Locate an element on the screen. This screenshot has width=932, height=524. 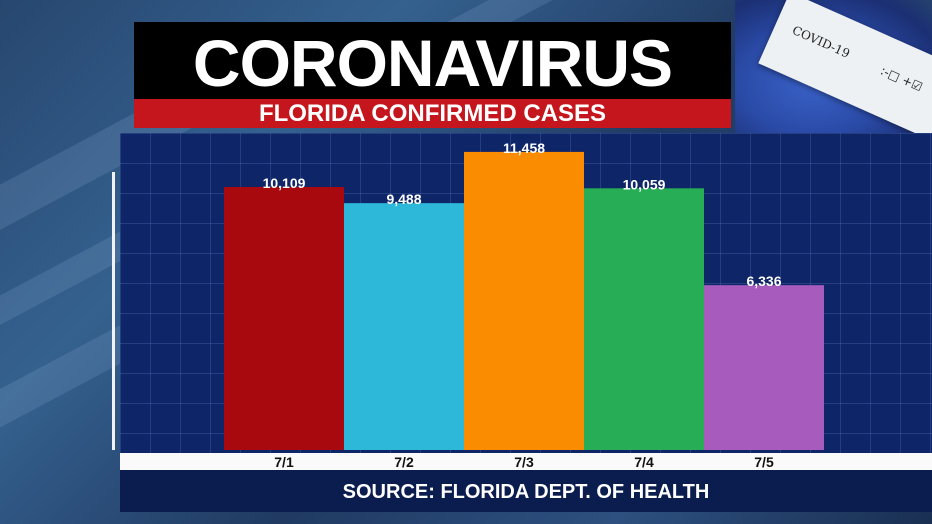
data-label: 10,109 is located at coordinates (284, 183).